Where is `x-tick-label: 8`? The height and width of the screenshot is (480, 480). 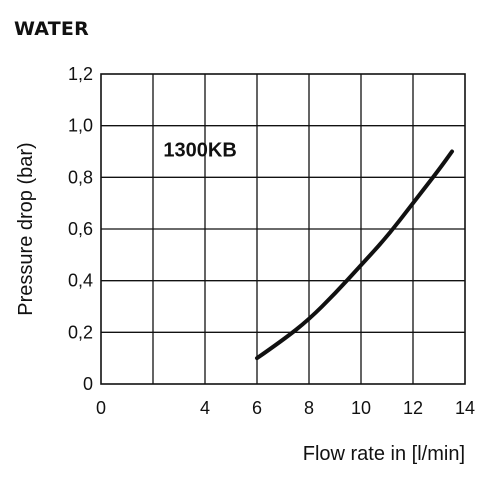 x-tick-label: 8 is located at coordinates (309, 408).